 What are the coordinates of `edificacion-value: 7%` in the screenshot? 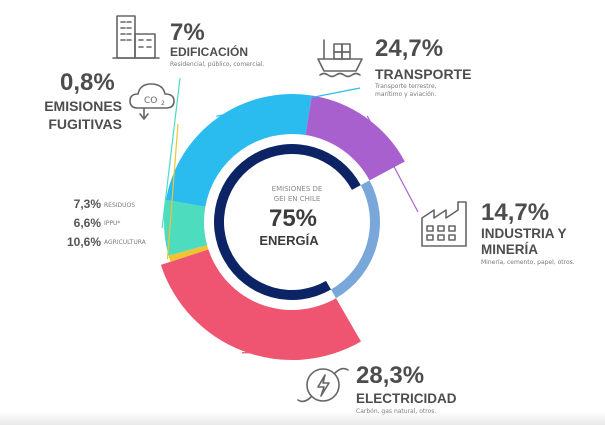 It's located at (187, 32).